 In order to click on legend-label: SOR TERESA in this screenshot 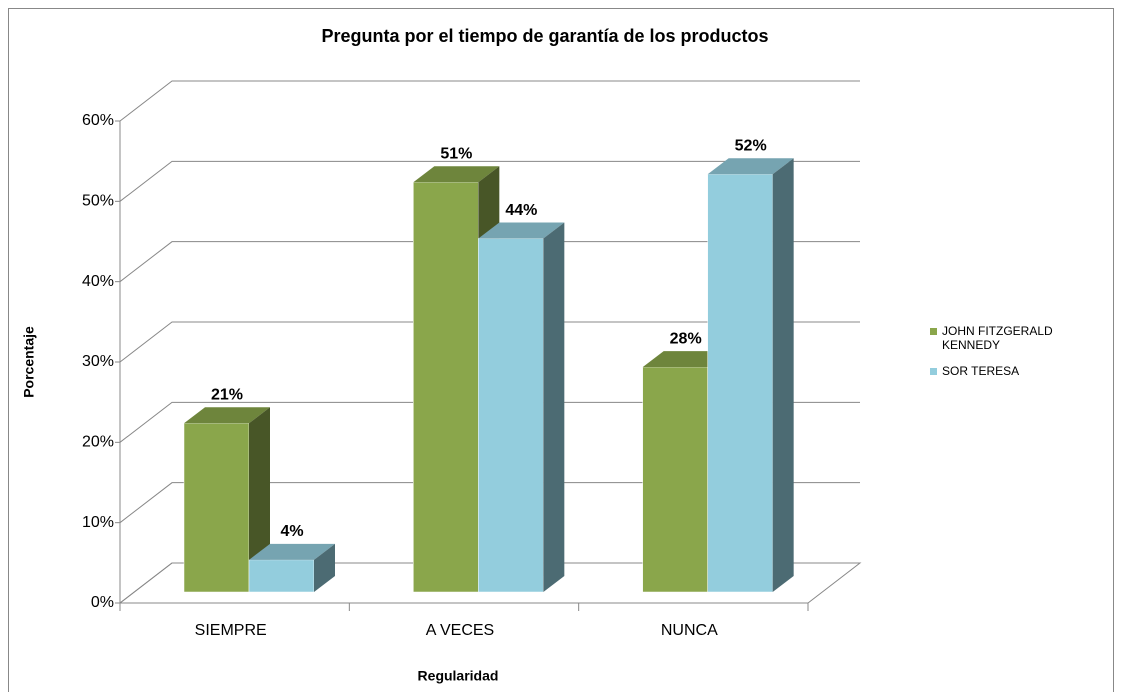, I will do `click(981, 371)`.